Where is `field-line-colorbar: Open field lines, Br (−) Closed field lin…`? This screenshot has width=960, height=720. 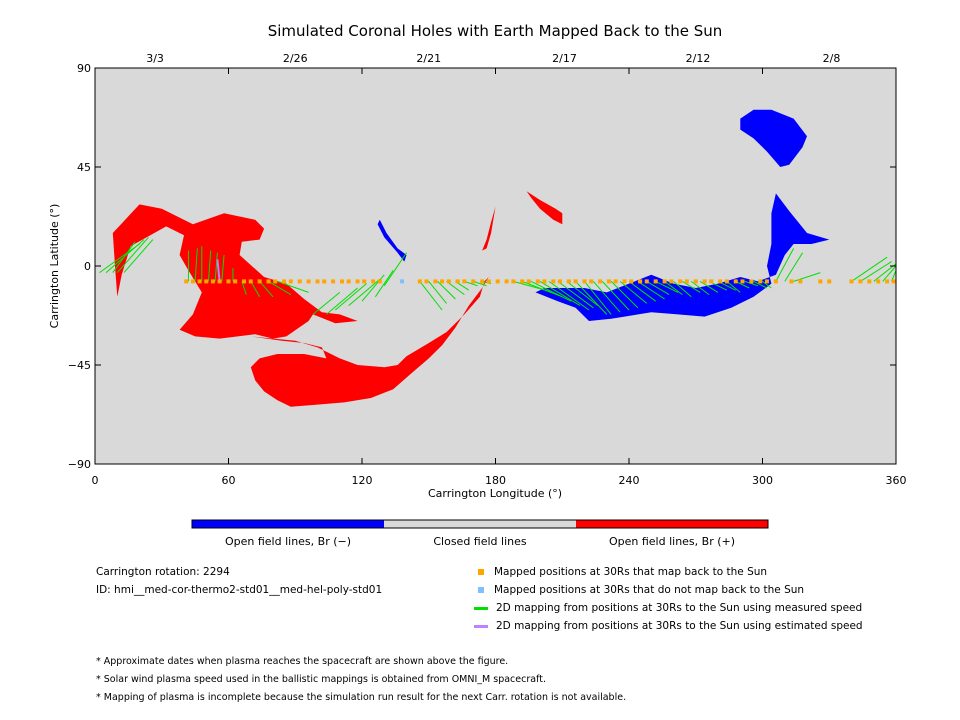
field-line-colorbar: Open field lines, Br (−) Closed field lin… is located at coordinates (480, 533).